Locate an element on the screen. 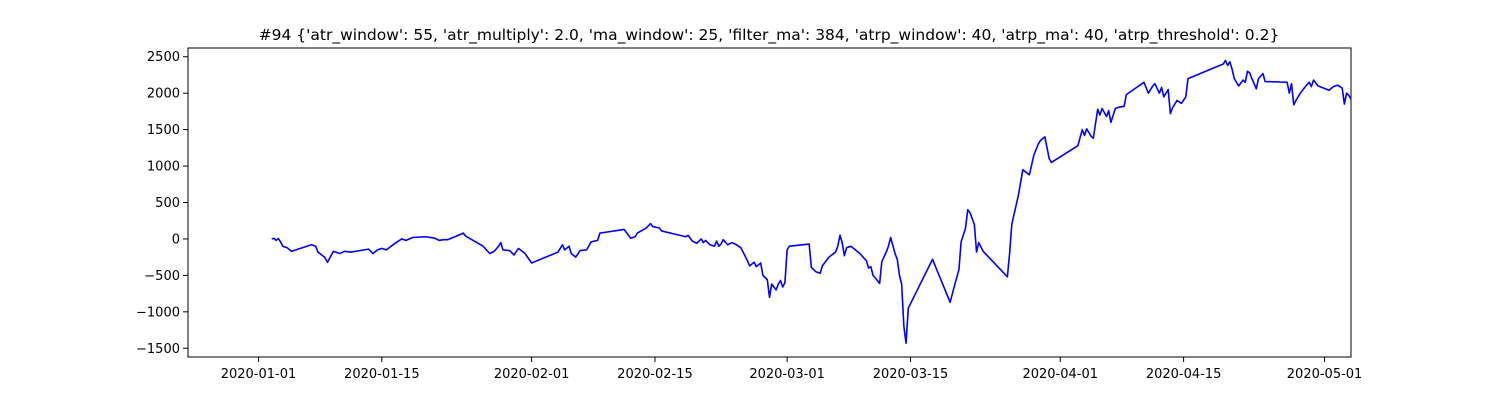 The height and width of the screenshot is (400, 1500). x-tick-label: 2020-02-01 is located at coordinates (532, 374).